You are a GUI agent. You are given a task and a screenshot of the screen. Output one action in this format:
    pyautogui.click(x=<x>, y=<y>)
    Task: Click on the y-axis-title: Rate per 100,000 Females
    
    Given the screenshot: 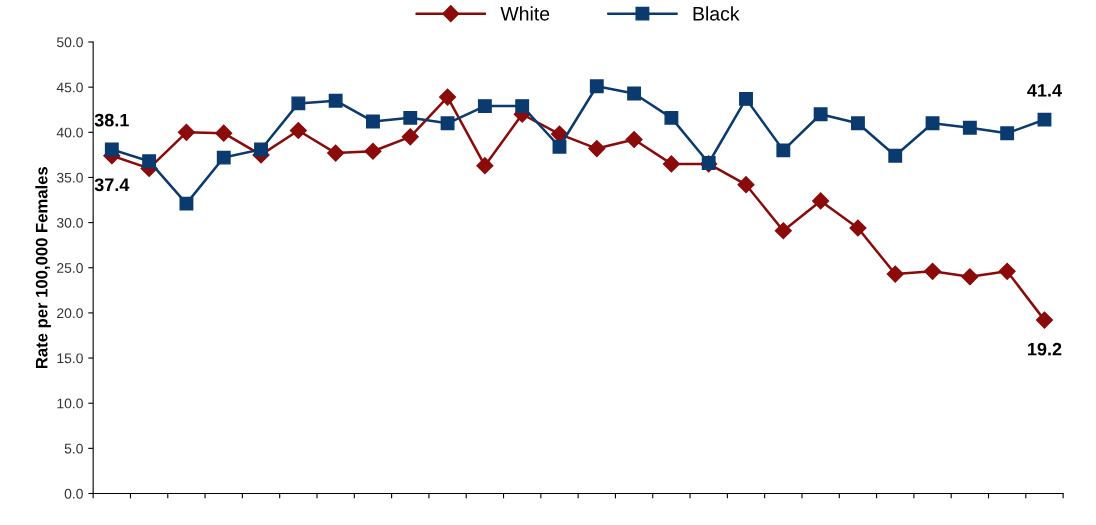 What is the action you would take?
    pyautogui.click(x=43, y=267)
    